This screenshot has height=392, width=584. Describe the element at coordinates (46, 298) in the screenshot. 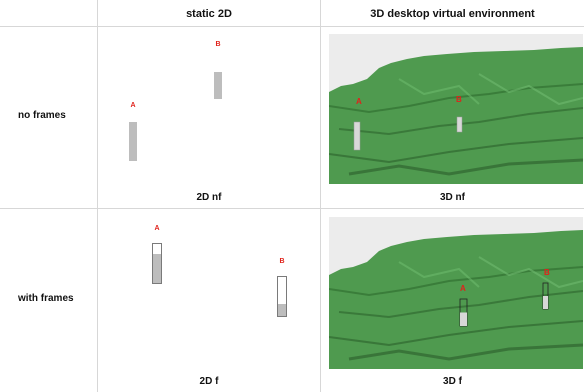

I see `row-label-with-frames: with frames` at that location.